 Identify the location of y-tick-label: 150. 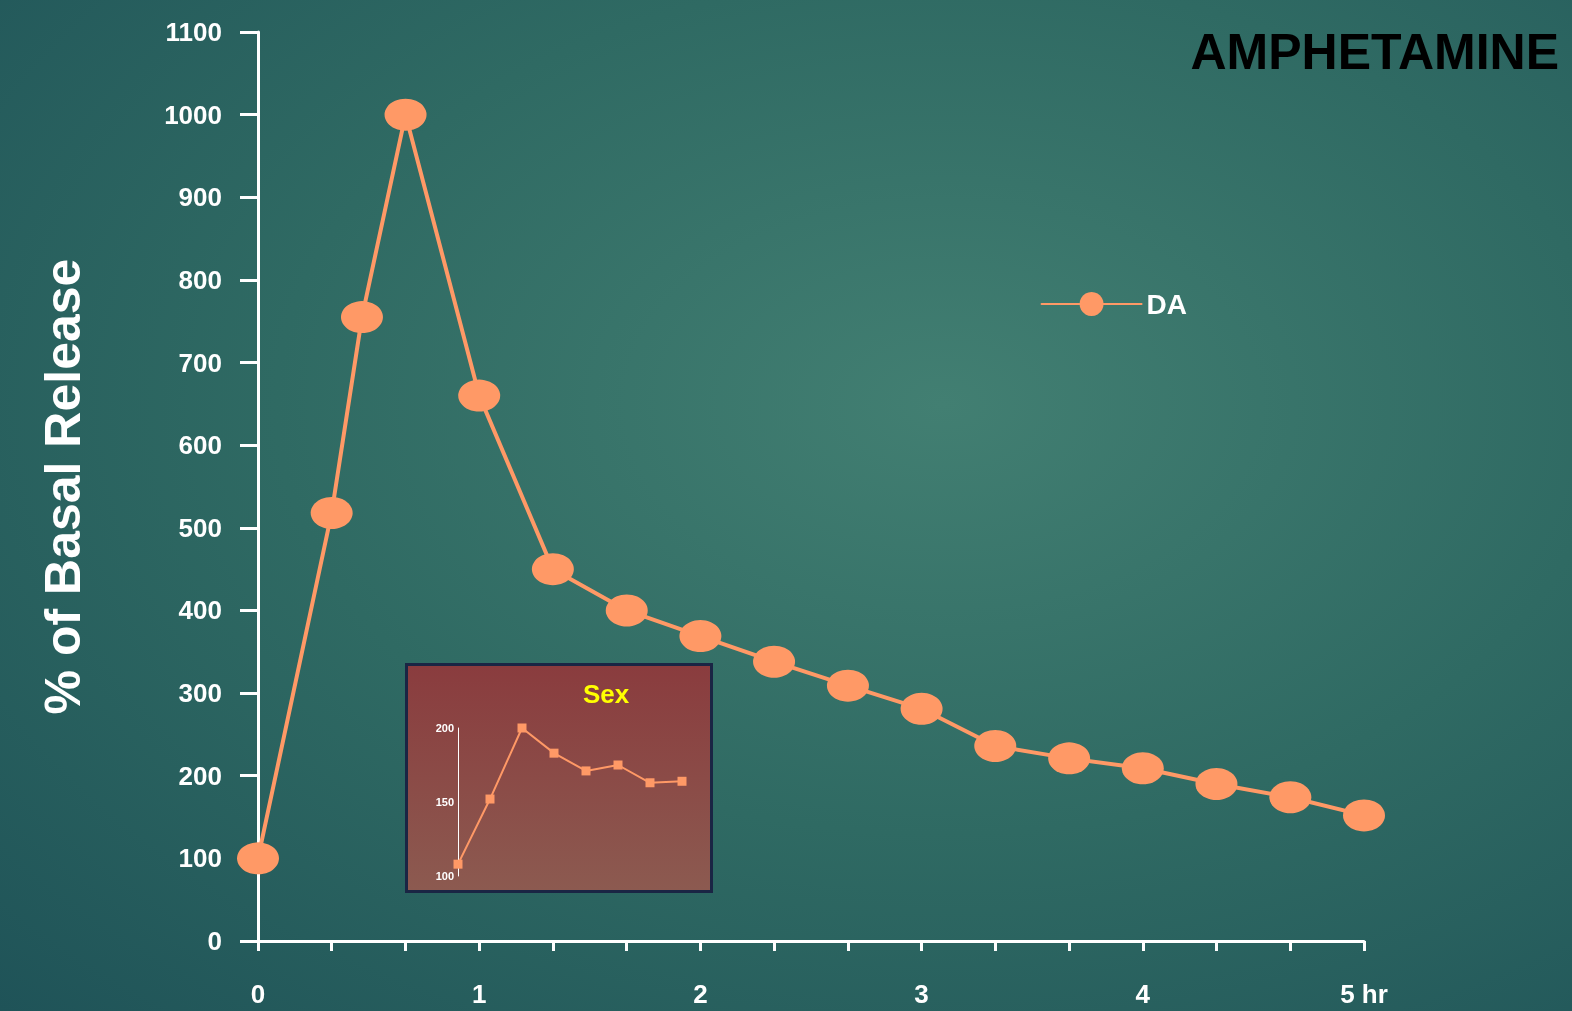
(444, 802).